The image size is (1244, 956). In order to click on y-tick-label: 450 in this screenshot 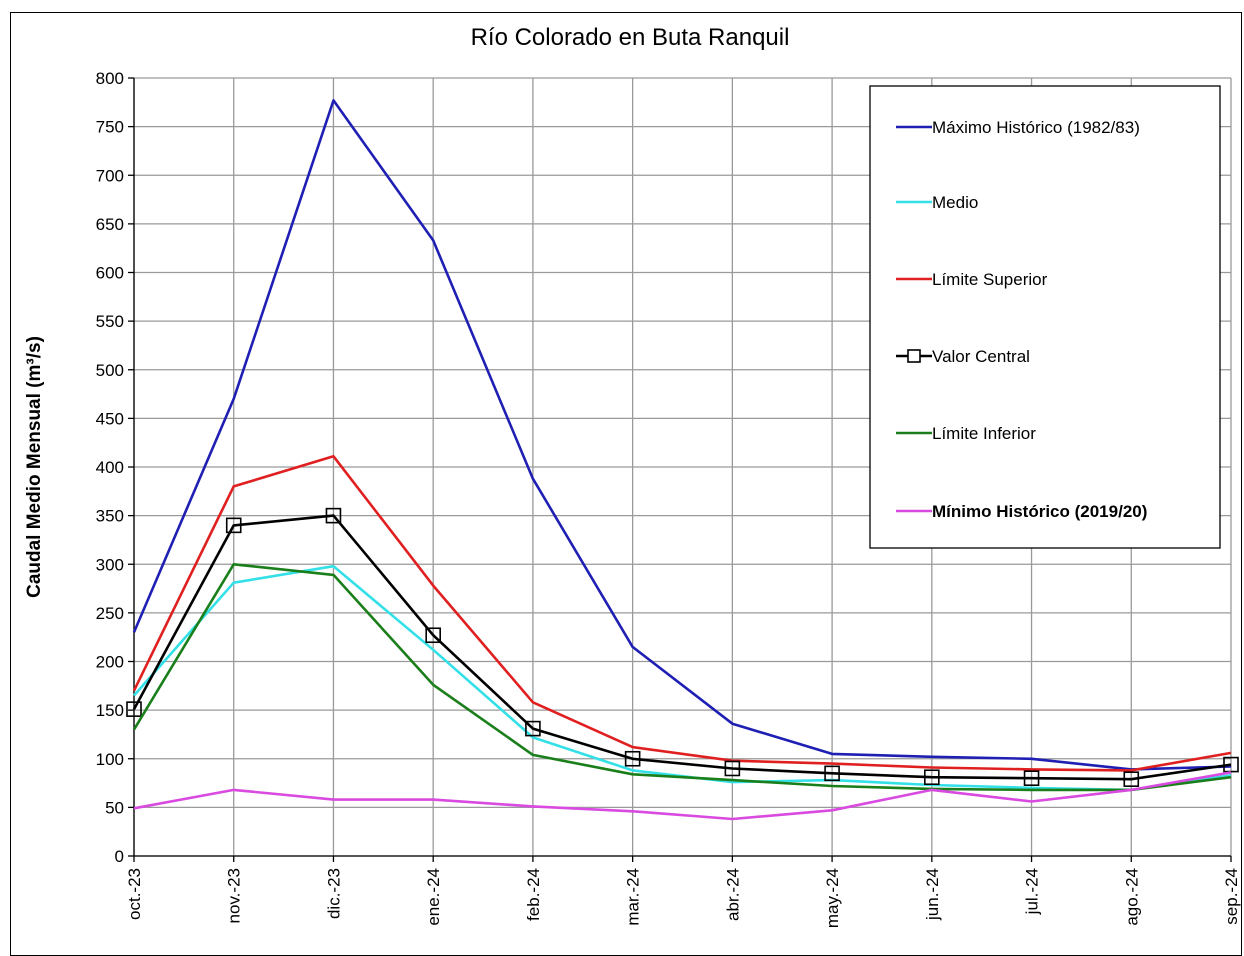, I will do `click(110, 418)`.